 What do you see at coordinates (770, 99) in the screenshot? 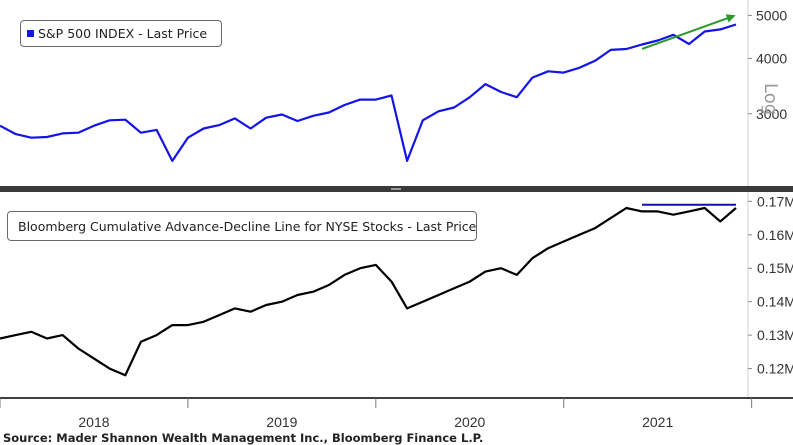
I see `top-y-axis-label: Log` at bounding box center [770, 99].